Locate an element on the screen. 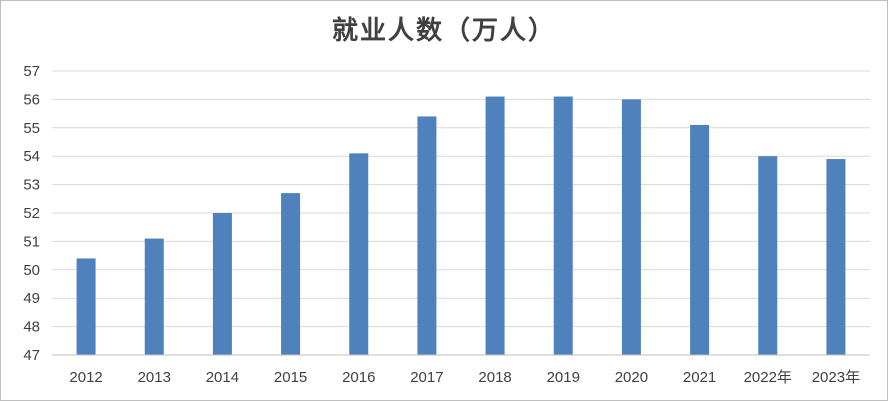 This screenshot has height=401, width=888. y-tick-label: 54 is located at coordinates (31, 156).